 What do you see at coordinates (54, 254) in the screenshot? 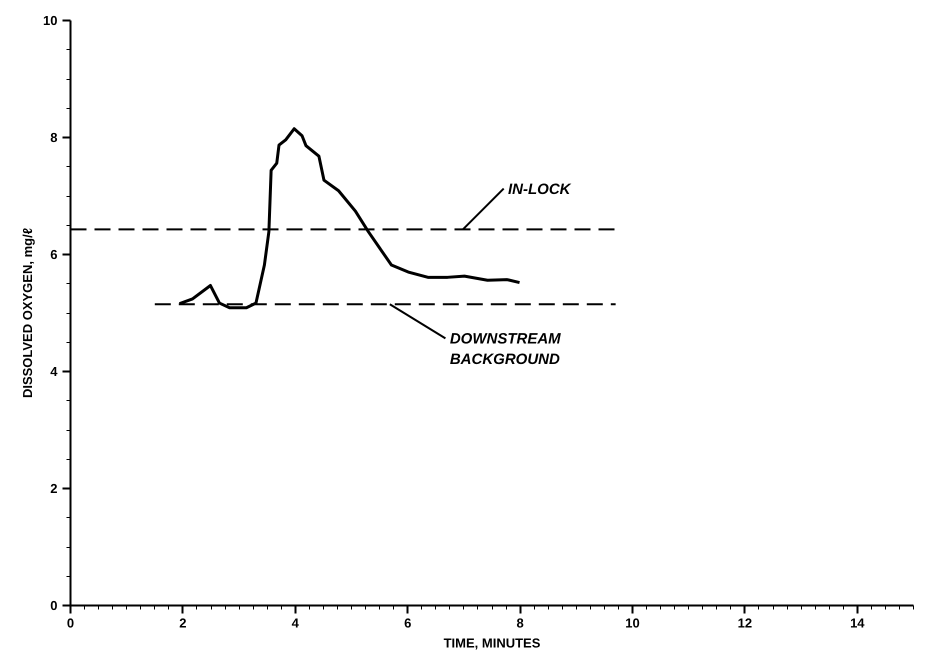
I see `y-tick-label: 6` at bounding box center [54, 254].